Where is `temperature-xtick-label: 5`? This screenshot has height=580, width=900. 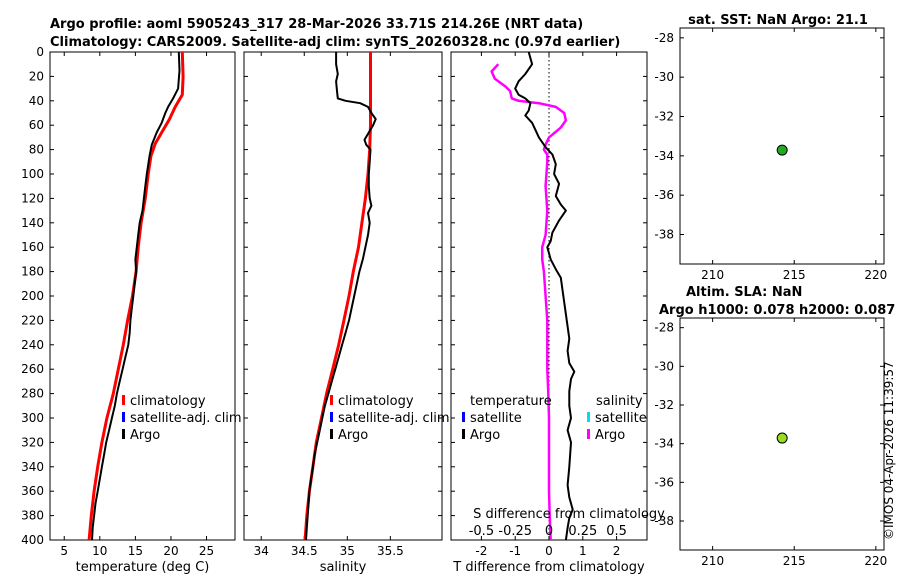 temperature-xtick-label: 5 is located at coordinates (64, 551).